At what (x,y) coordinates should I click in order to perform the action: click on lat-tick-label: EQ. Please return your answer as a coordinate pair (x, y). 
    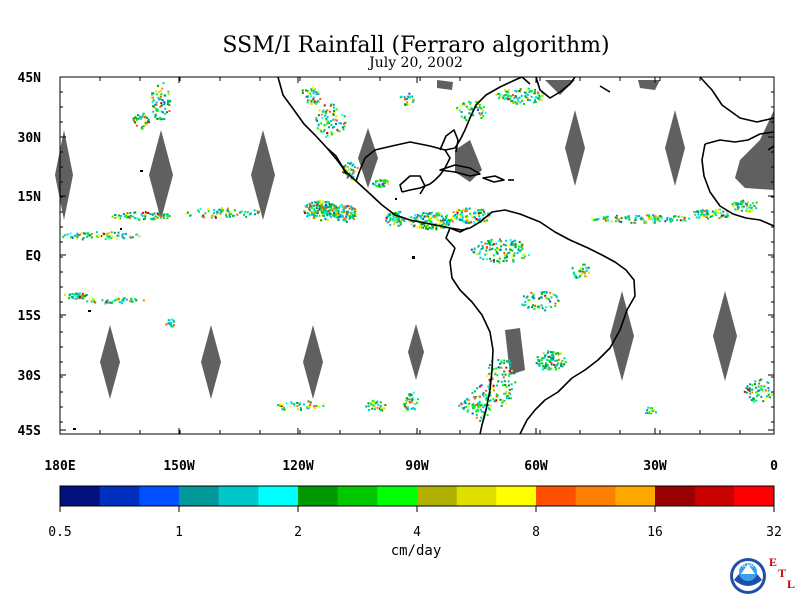
    Looking at the image, I should click on (33, 256).